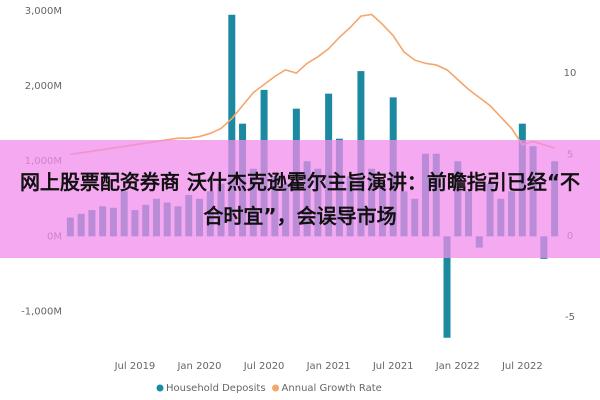 This screenshot has height=400, width=600. Describe the element at coordinates (198, 366) in the screenshot. I see `x-tick-label: Jan 2020` at that location.